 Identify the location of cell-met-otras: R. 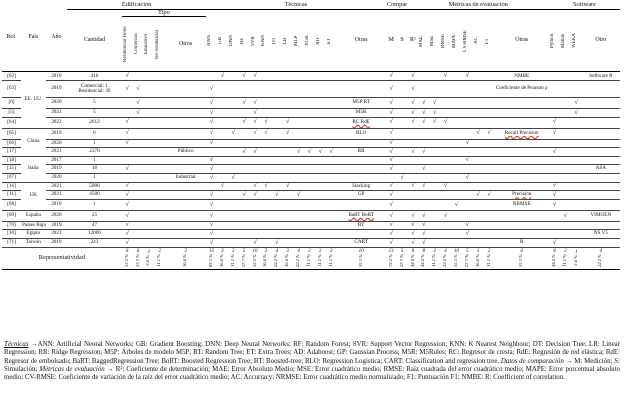
(521, 243).